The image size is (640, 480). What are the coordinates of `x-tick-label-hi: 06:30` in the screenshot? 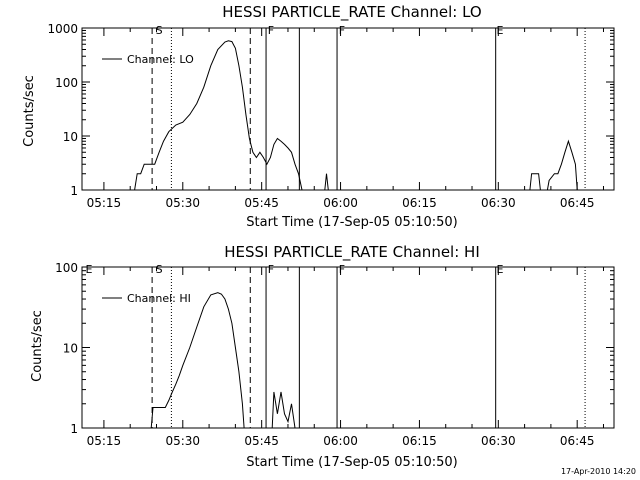 It's located at (498, 441).